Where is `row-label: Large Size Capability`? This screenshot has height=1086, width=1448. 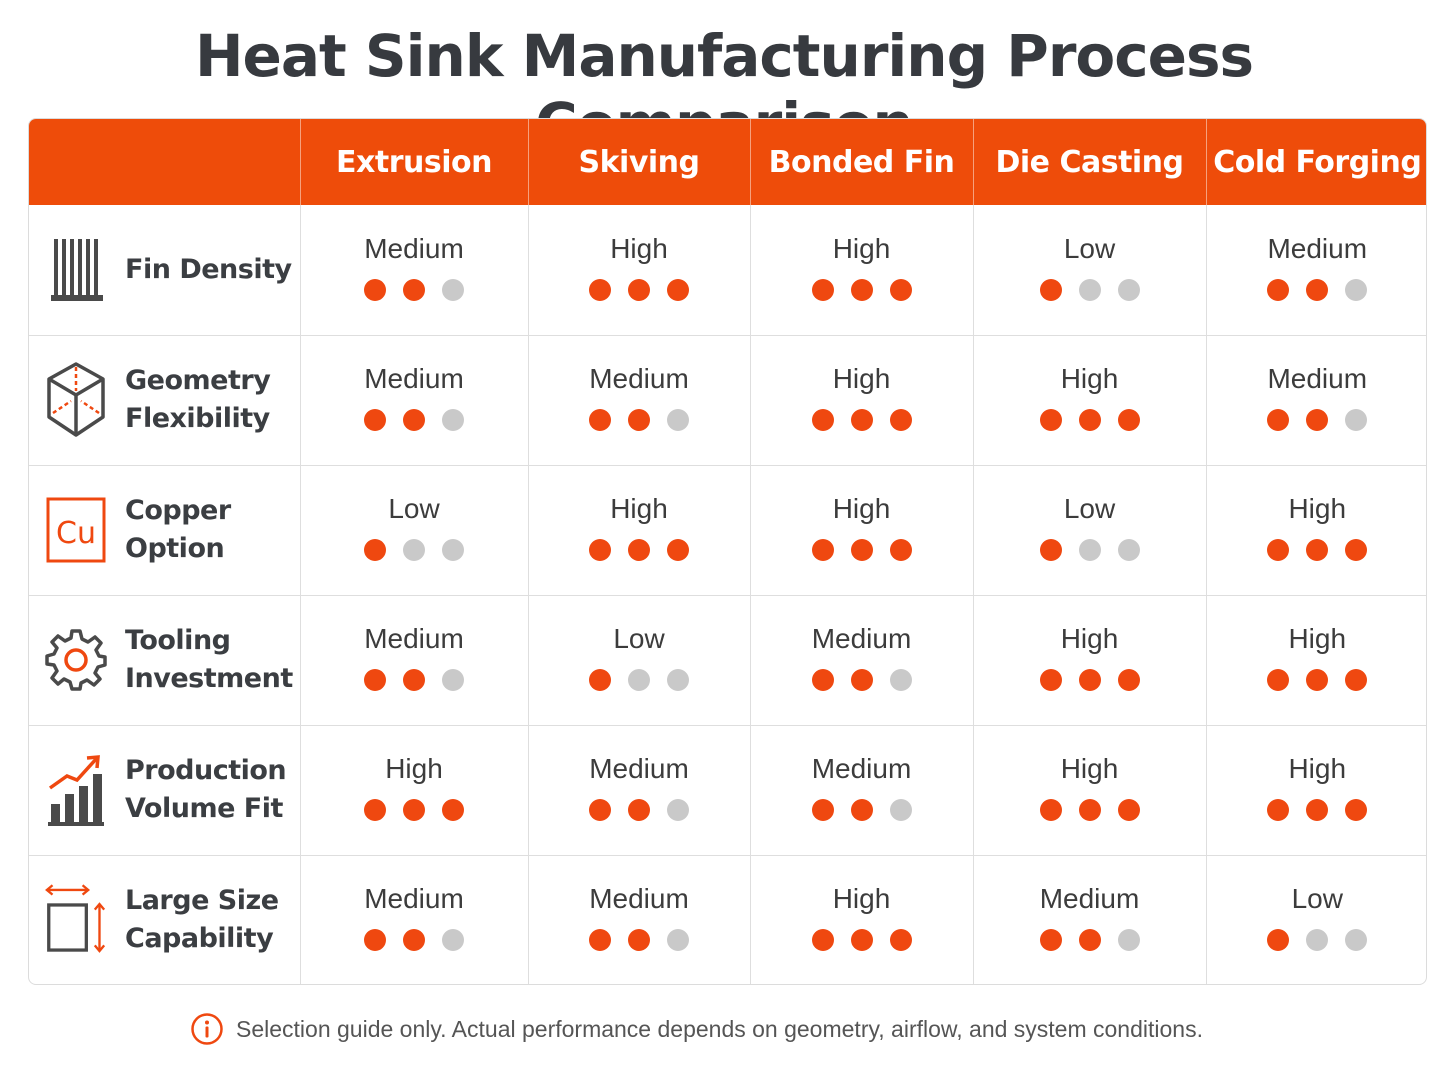 row-label: Large Size Capability is located at coordinates (202, 920).